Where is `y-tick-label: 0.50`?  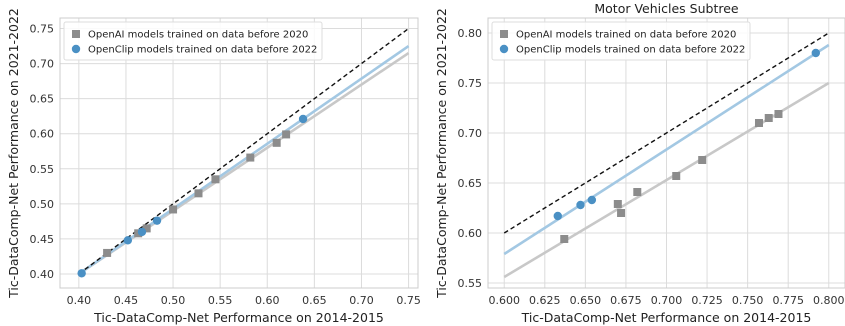 y-tick-label: 0.50 is located at coordinates (42, 204).